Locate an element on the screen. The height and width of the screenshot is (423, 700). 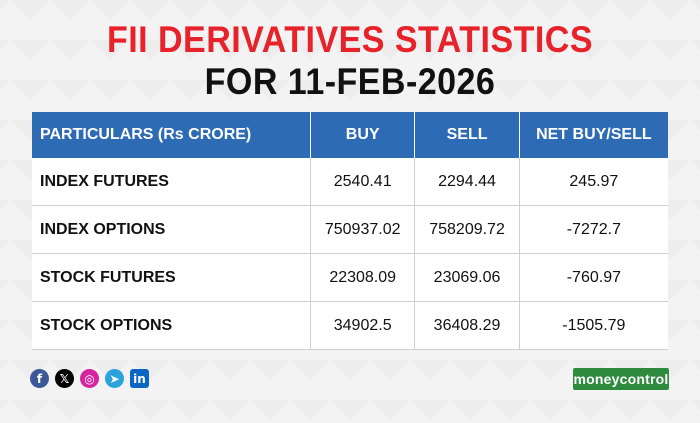
row-particular: INDEX FUTURES is located at coordinates (171, 182).